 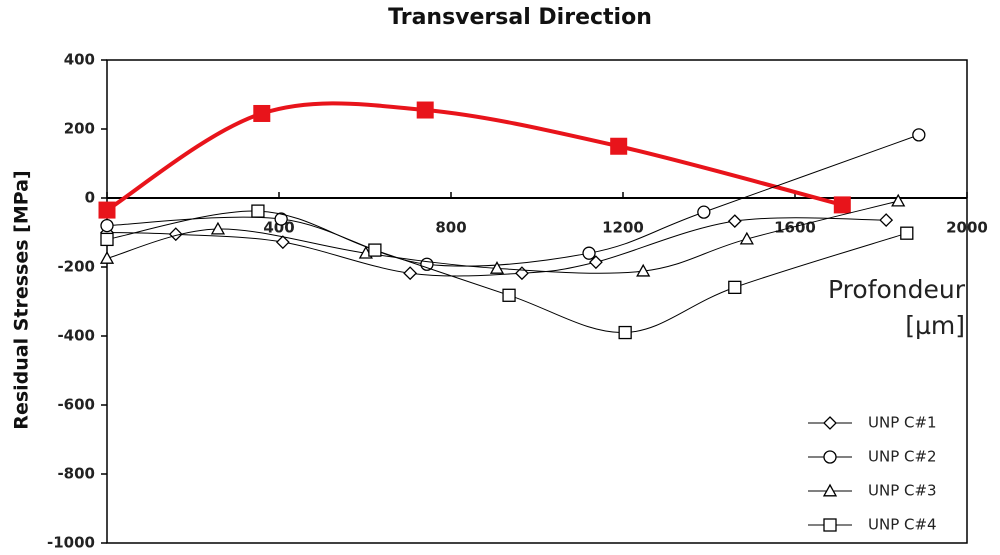 What do you see at coordinates (79, 129) in the screenshot?
I see `y-tick-label: 200` at bounding box center [79, 129].